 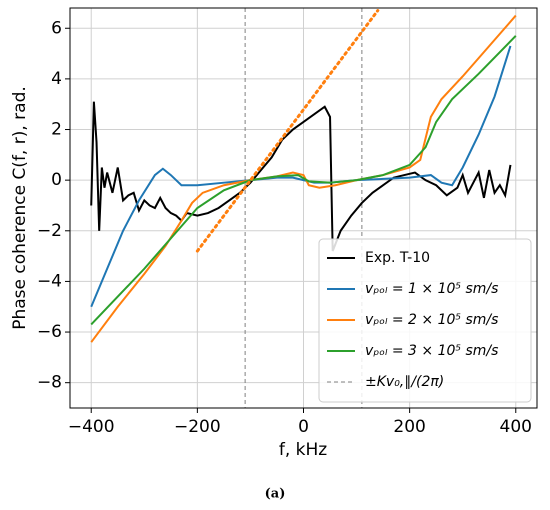 I want to click on x-tick-label: −400, so click(x=91, y=427).